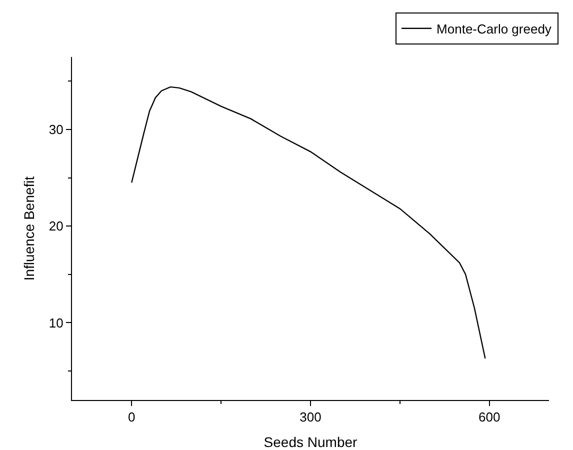  What do you see at coordinates (29, 228) in the screenshot?
I see `y-axis-title: Influence Benefit` at bounding box center [29, 228].